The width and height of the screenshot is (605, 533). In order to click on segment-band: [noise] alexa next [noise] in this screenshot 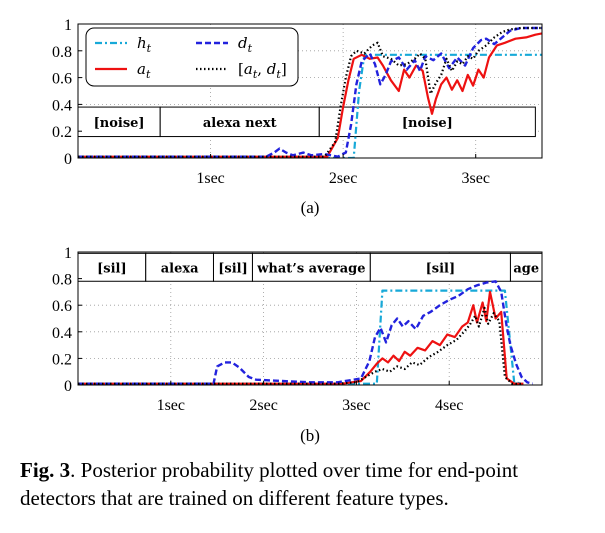, I will do `click(306, 122)`.